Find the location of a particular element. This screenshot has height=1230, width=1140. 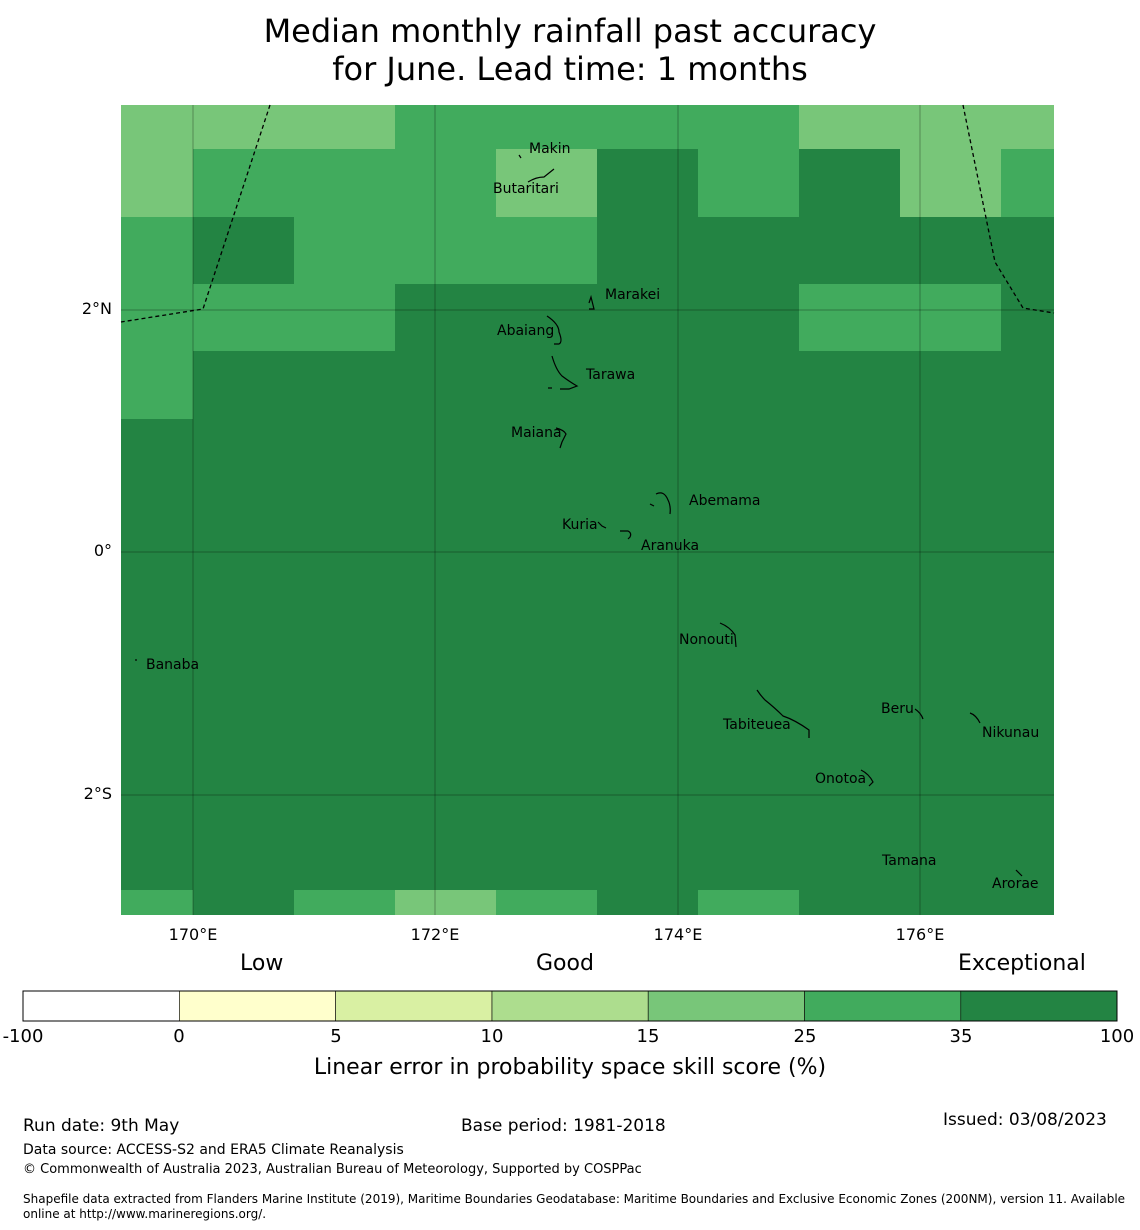

map-title-line1: Median monthly rainfall past accuracy is located at coordinates (570, 31).